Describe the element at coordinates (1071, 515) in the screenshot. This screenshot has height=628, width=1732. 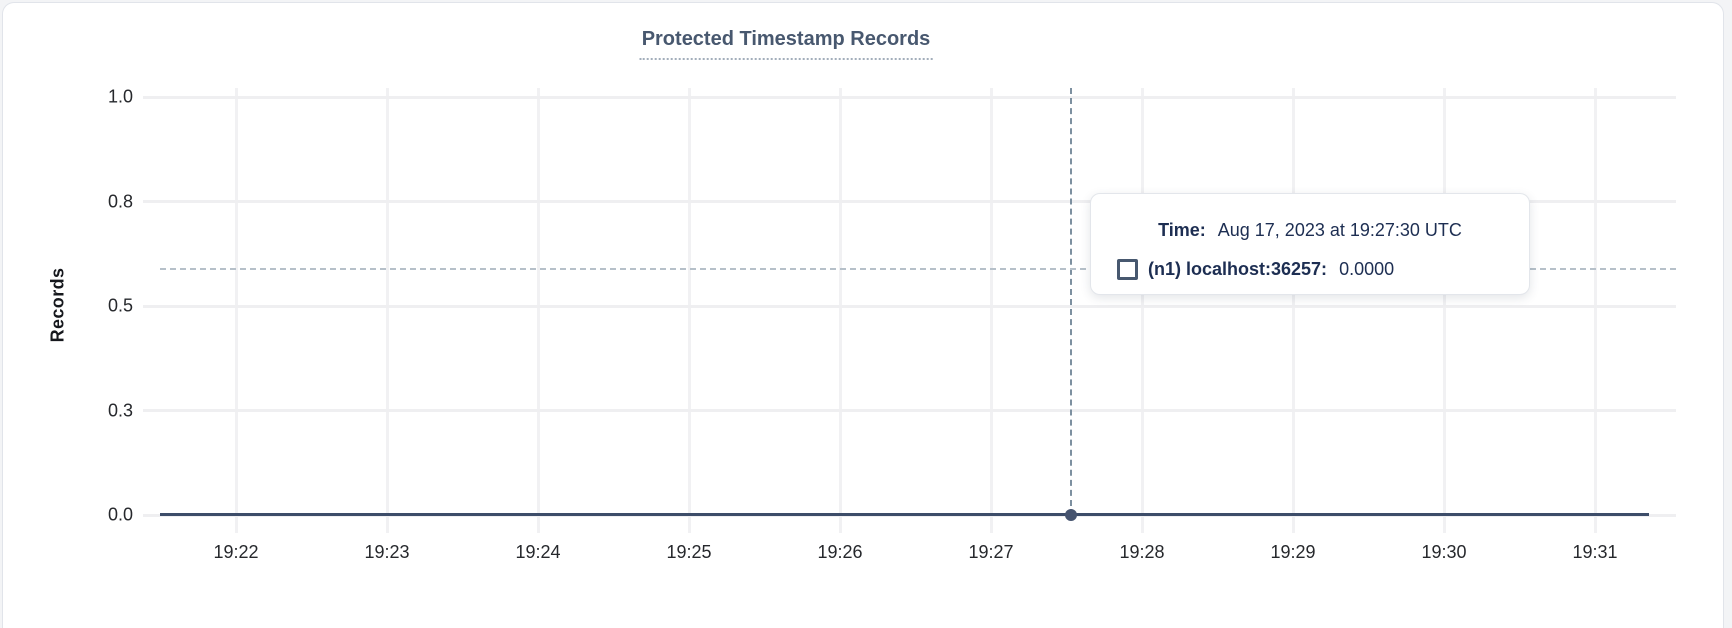
I see `hover-point-dot` at that location.